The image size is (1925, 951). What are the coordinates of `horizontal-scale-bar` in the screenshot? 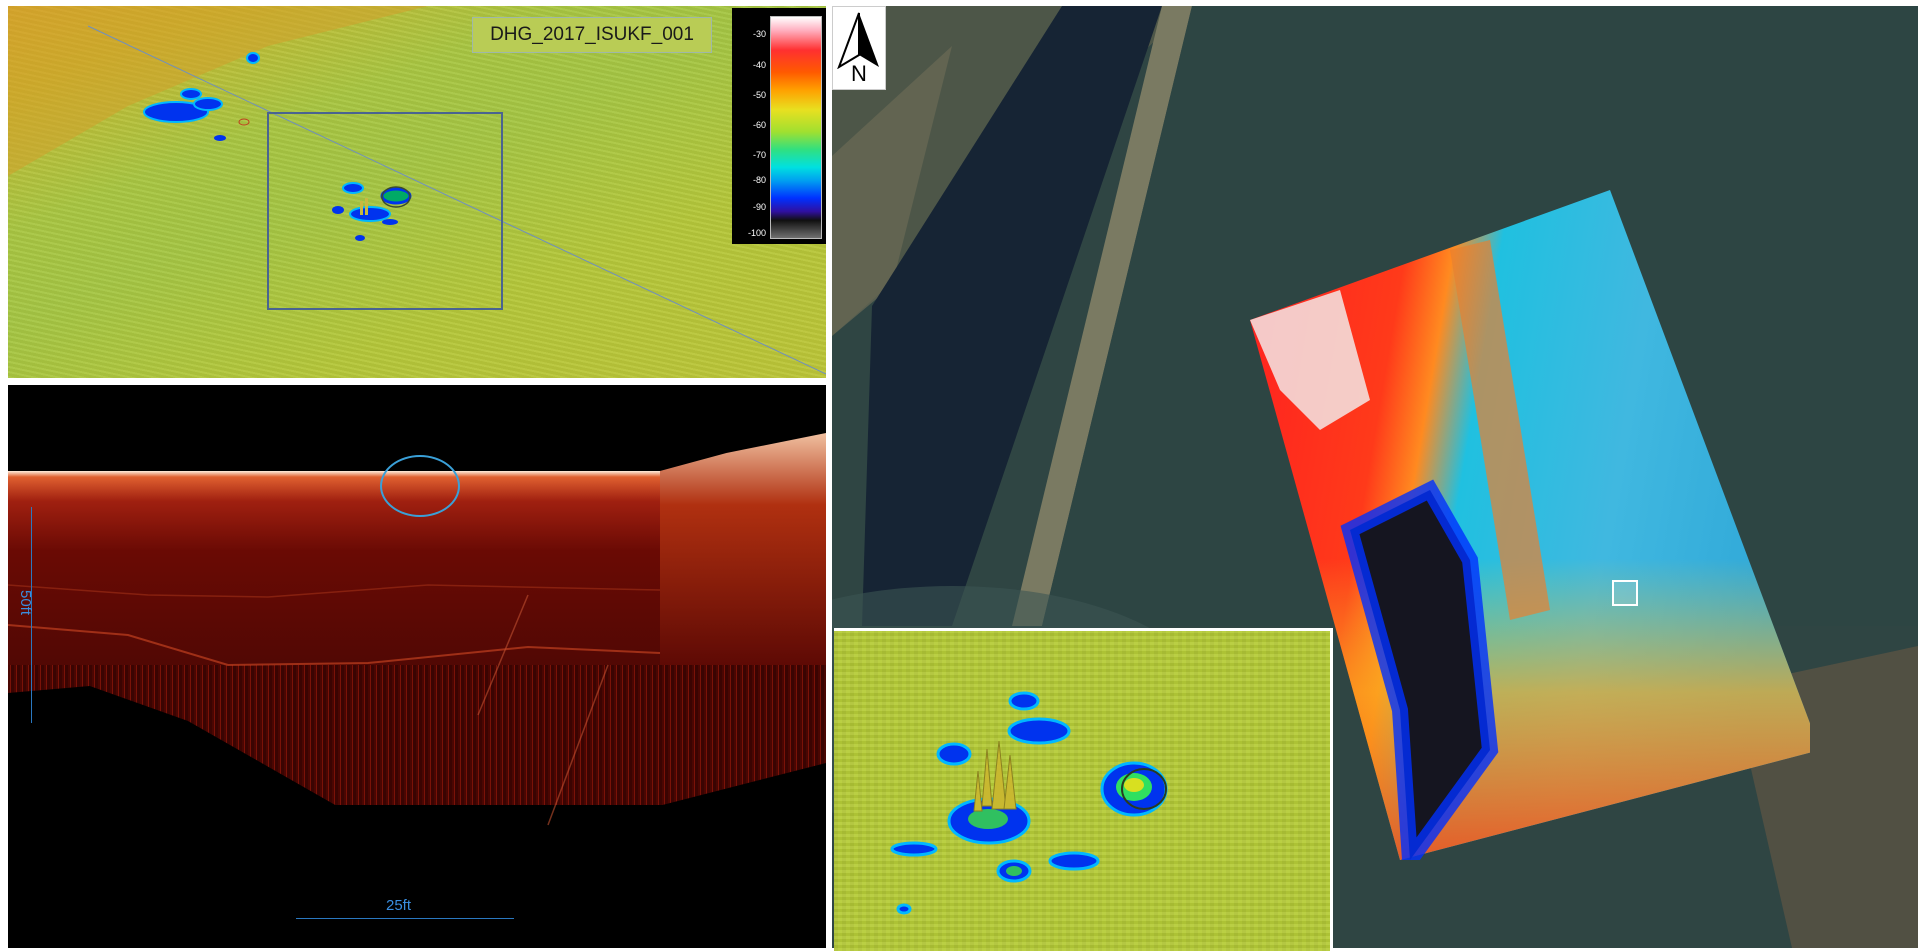 It's located at (405, 918).